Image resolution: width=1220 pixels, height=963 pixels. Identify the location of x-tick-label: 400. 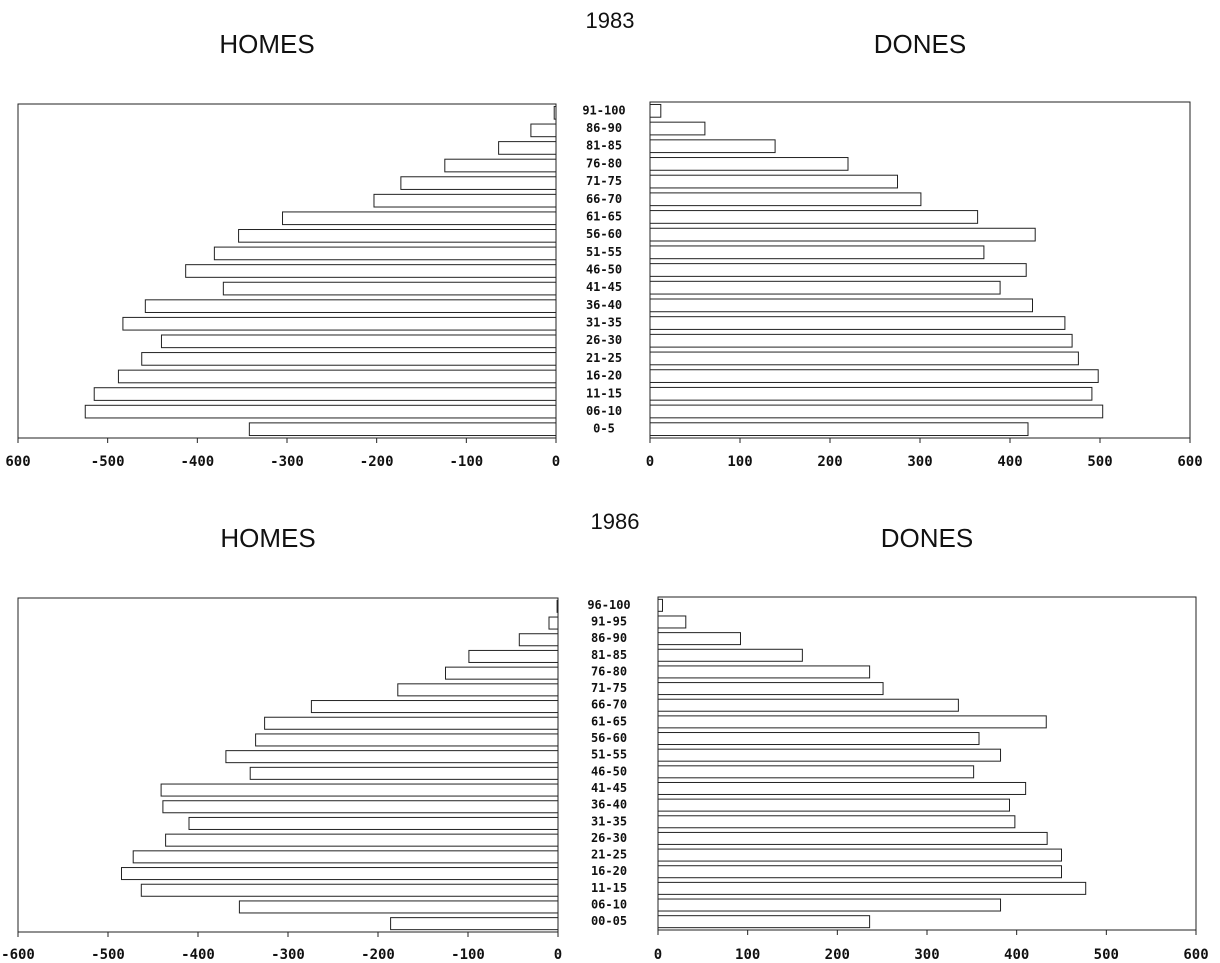
(1009, 462).